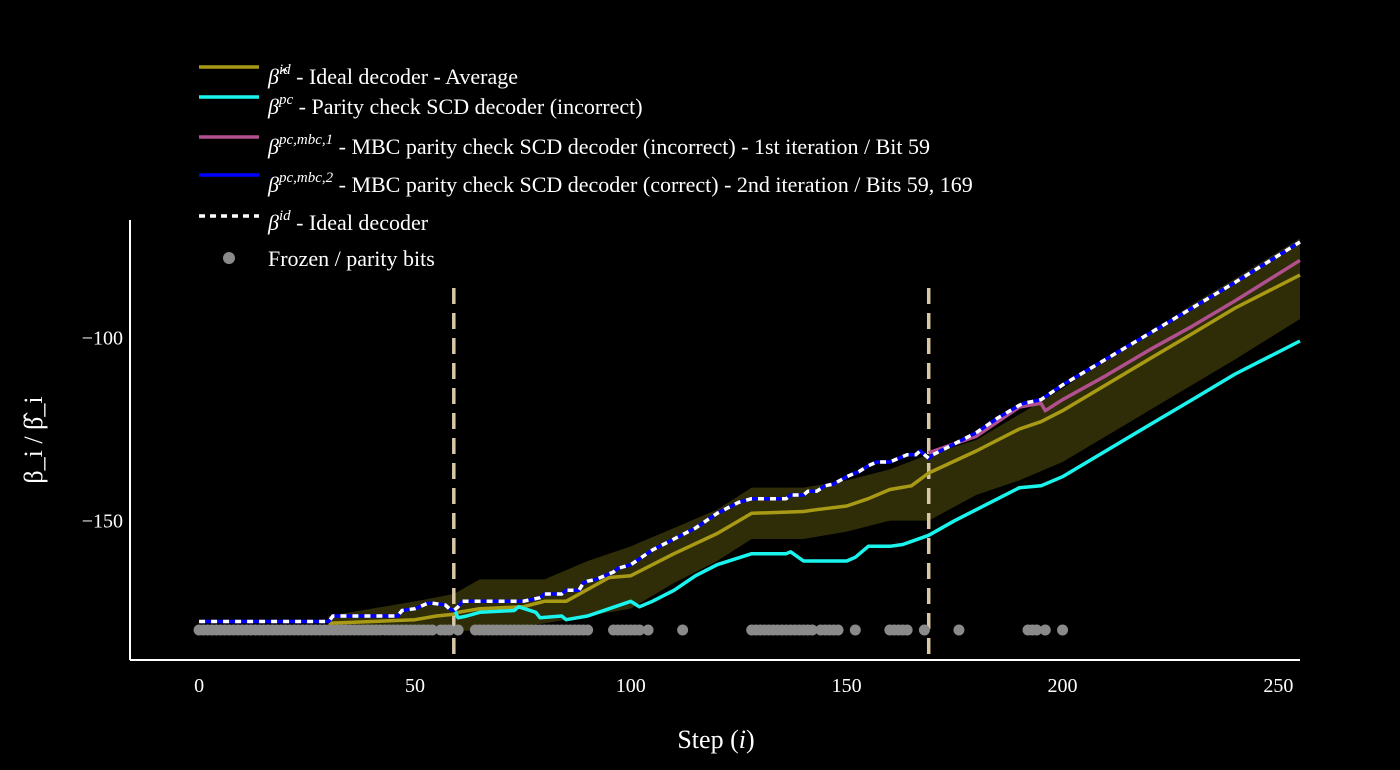 This screenshot has height=770, width=1400. I want to click on legend-label-ideal: βid - Ideal decoder, so click(348, 221).